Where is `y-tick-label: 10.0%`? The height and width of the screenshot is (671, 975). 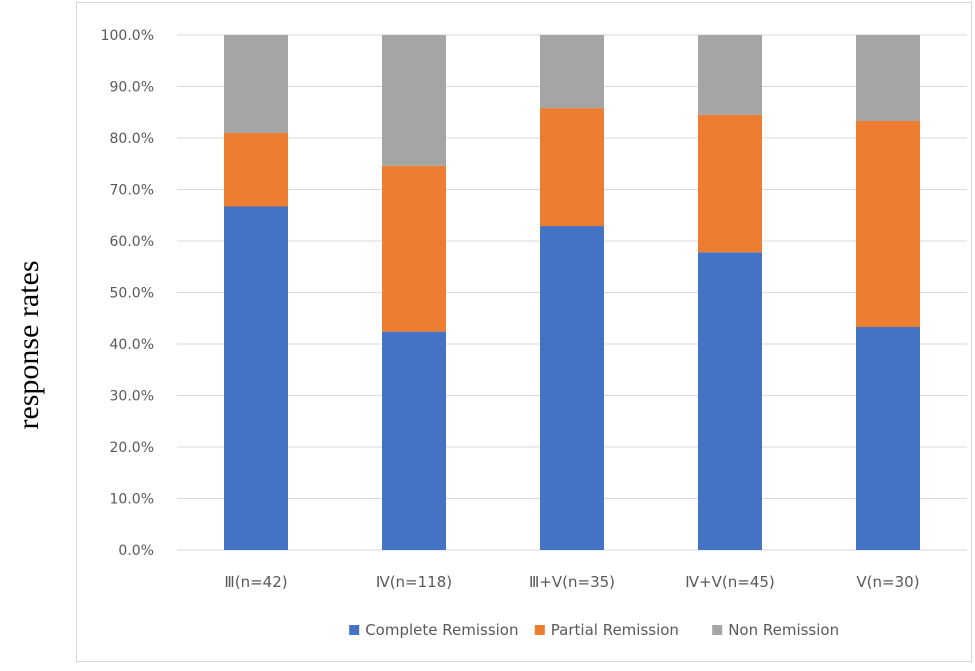
y-tick-label: 10.0% is located at coordinates (132, 500).